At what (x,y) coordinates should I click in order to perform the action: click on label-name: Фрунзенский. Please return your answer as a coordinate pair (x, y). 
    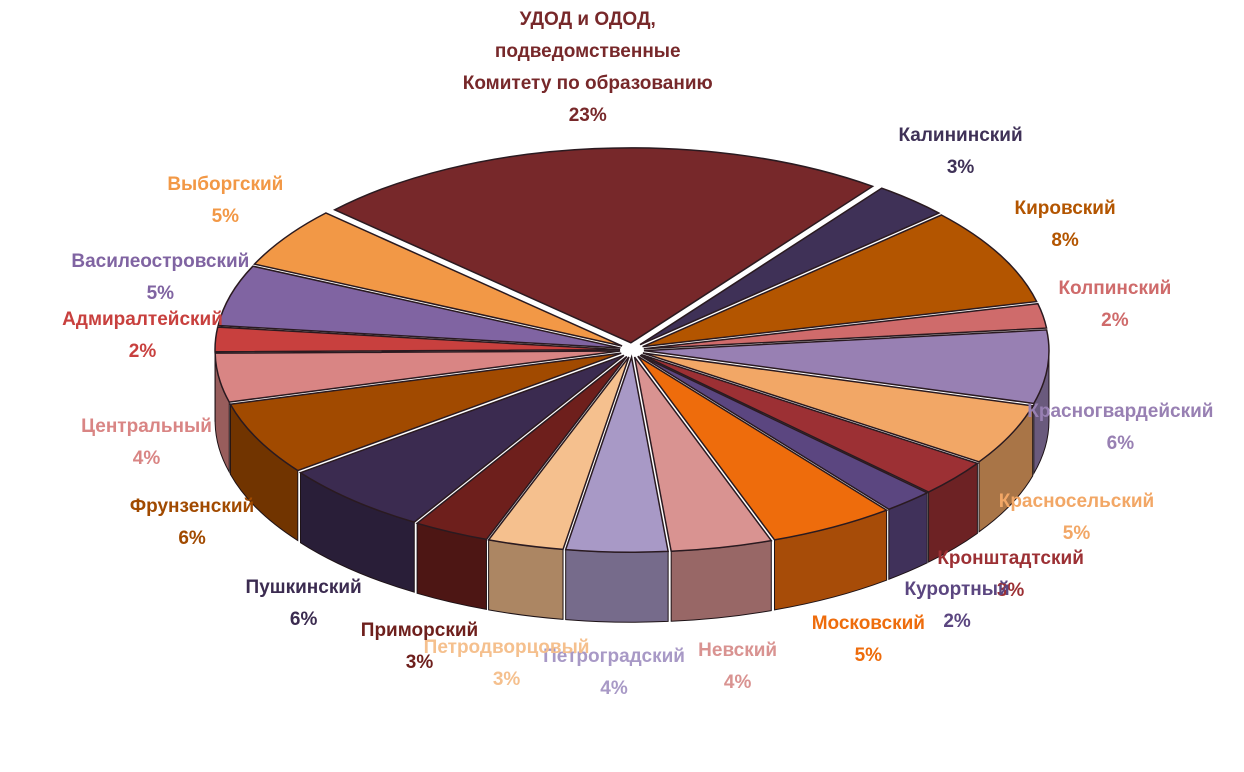
    Looking at the image, I should click on (192, 507).